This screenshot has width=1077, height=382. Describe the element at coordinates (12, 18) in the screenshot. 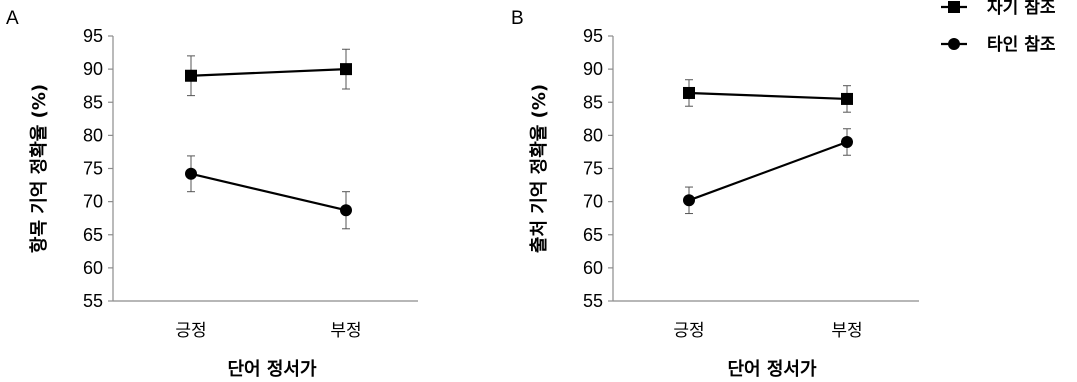

I see `panel-letter: A` at that location.